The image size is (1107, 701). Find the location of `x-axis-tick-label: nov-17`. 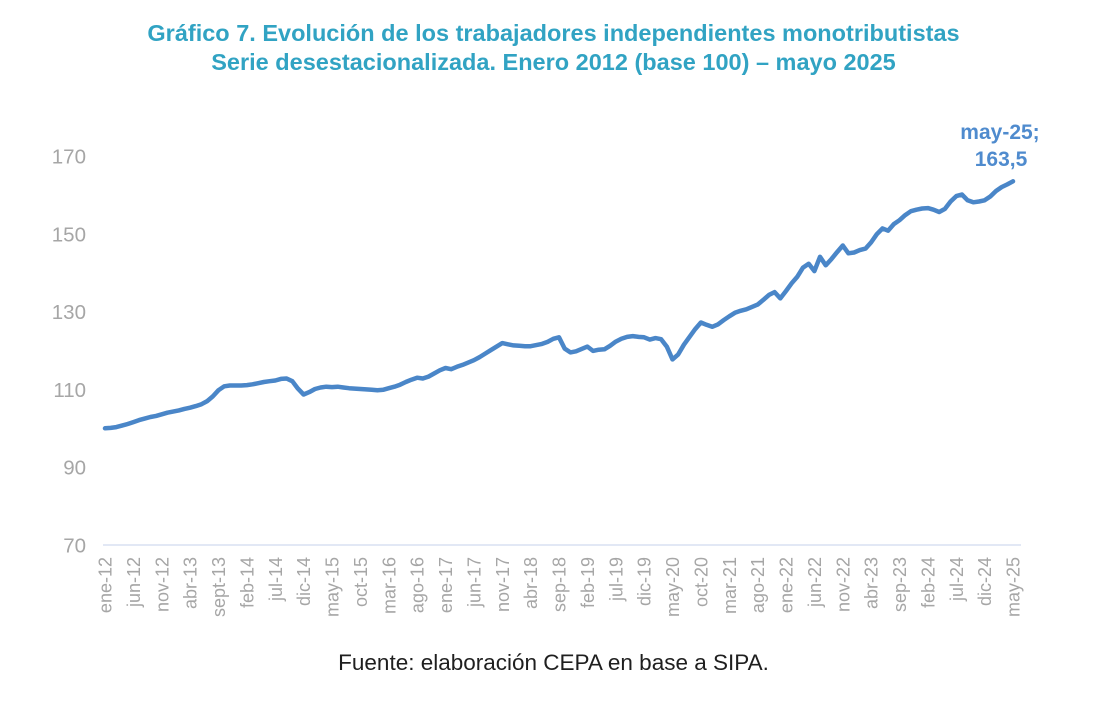

x-axis-tick-label: nov-17 is located at coordinates (503, 584).